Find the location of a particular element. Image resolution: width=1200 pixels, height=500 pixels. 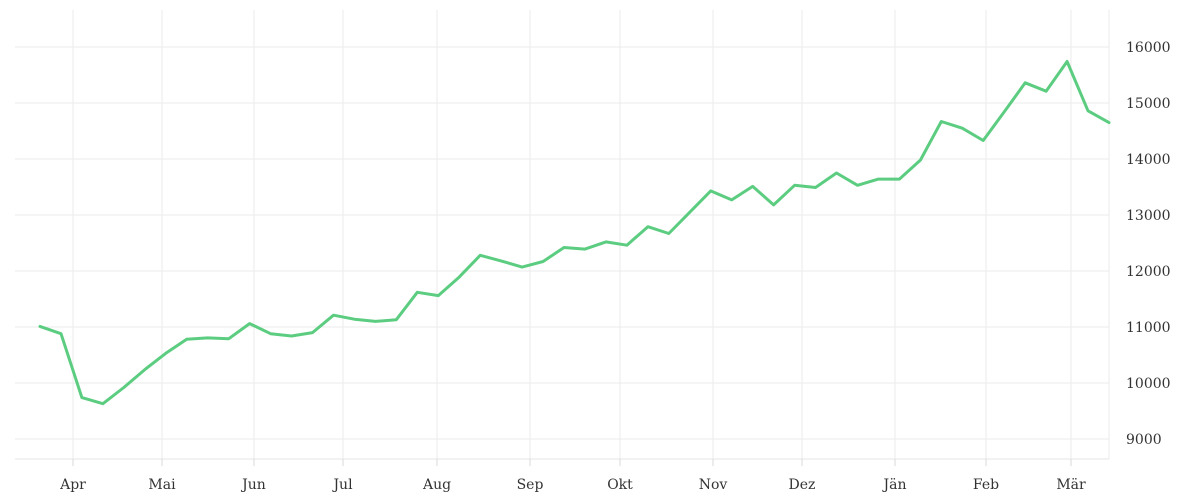

y-tick-label: 10000 is located at coordinates (1148, 384).